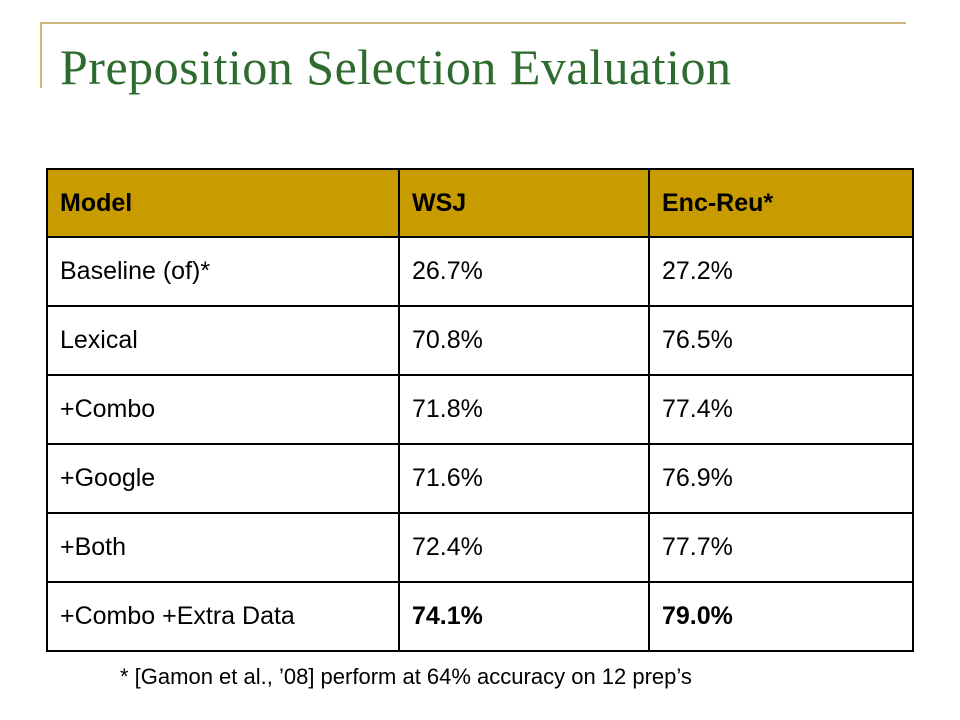 This screenshot has width=960, height=720. Describe the element at coordinates (524, 409) in the screenshot. I see `cell-wsj: 71.8%` at that location.